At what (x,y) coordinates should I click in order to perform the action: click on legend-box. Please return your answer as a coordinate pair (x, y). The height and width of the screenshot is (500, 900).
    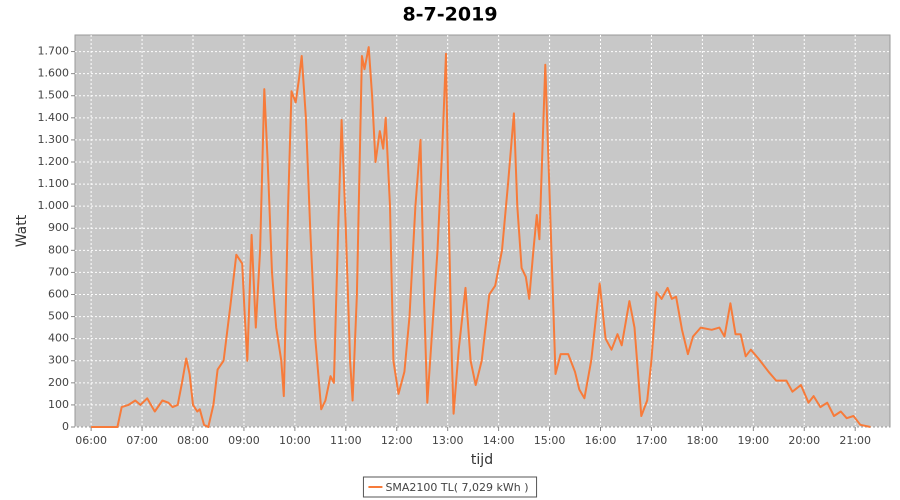
    Looking at the image, I should click on (450, 487).